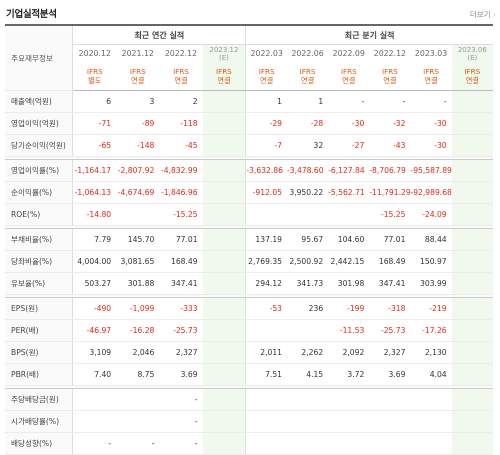 This screenshot has width=500, height=455. What do you see at coordinates (266, 261) in the screenshot?
I see `table-cell: 2,769.35` at bounding box center [266, 261].